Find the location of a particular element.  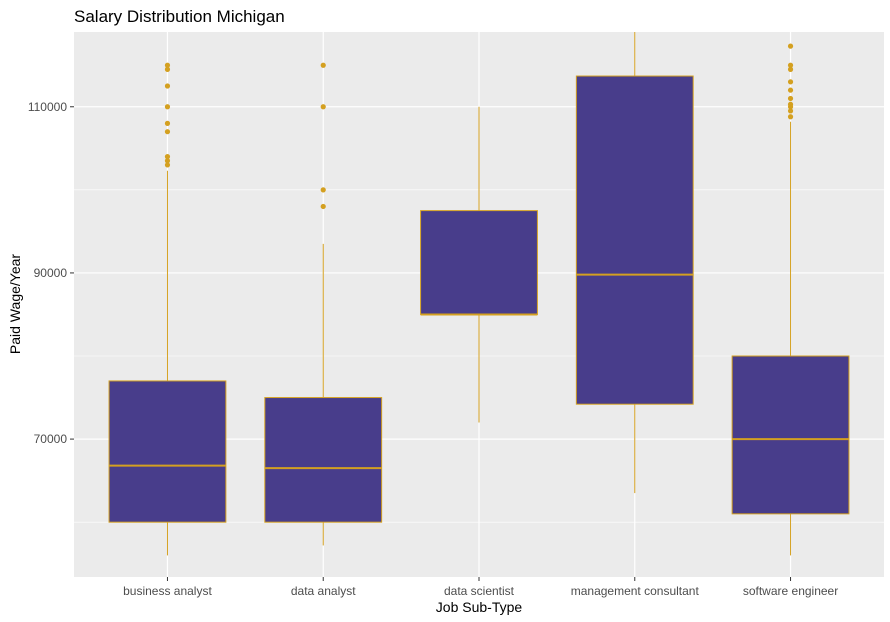

x-tick-label: data scientist is located at coordinates (479, 591).